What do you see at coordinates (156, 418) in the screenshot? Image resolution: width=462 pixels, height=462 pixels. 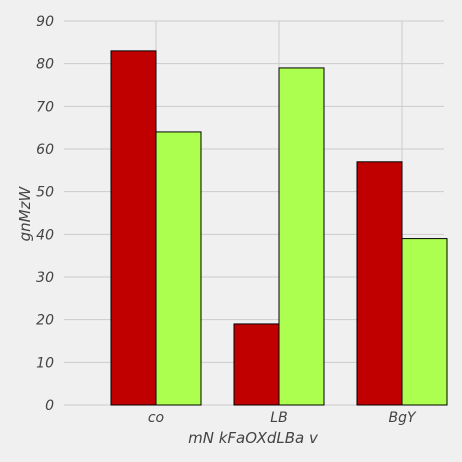 I see `x-tick-label: co` at bounding box center [156, 418].